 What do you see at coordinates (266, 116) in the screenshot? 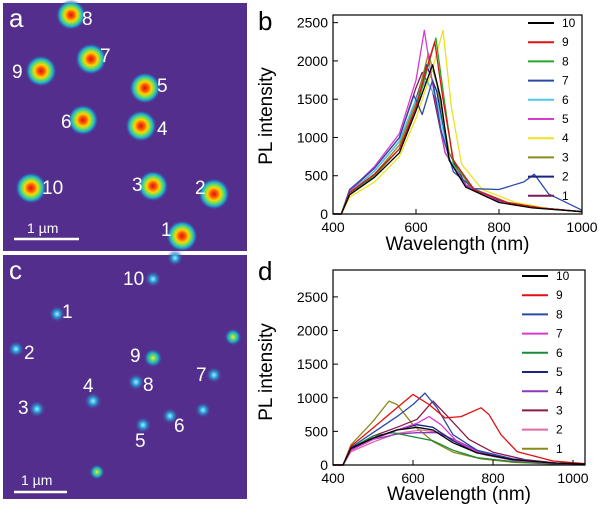
I see `y-axis-label: PL intensity` at bounding box center [266, 116].